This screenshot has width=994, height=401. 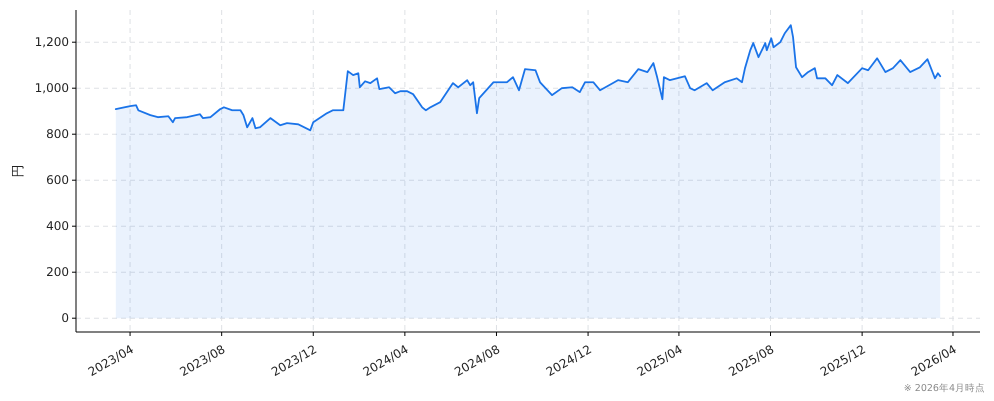 What do you see at coordinates (57, 180) in the screenshot?
I see `y-tick-label: 600` at bounding box center [57, 180].